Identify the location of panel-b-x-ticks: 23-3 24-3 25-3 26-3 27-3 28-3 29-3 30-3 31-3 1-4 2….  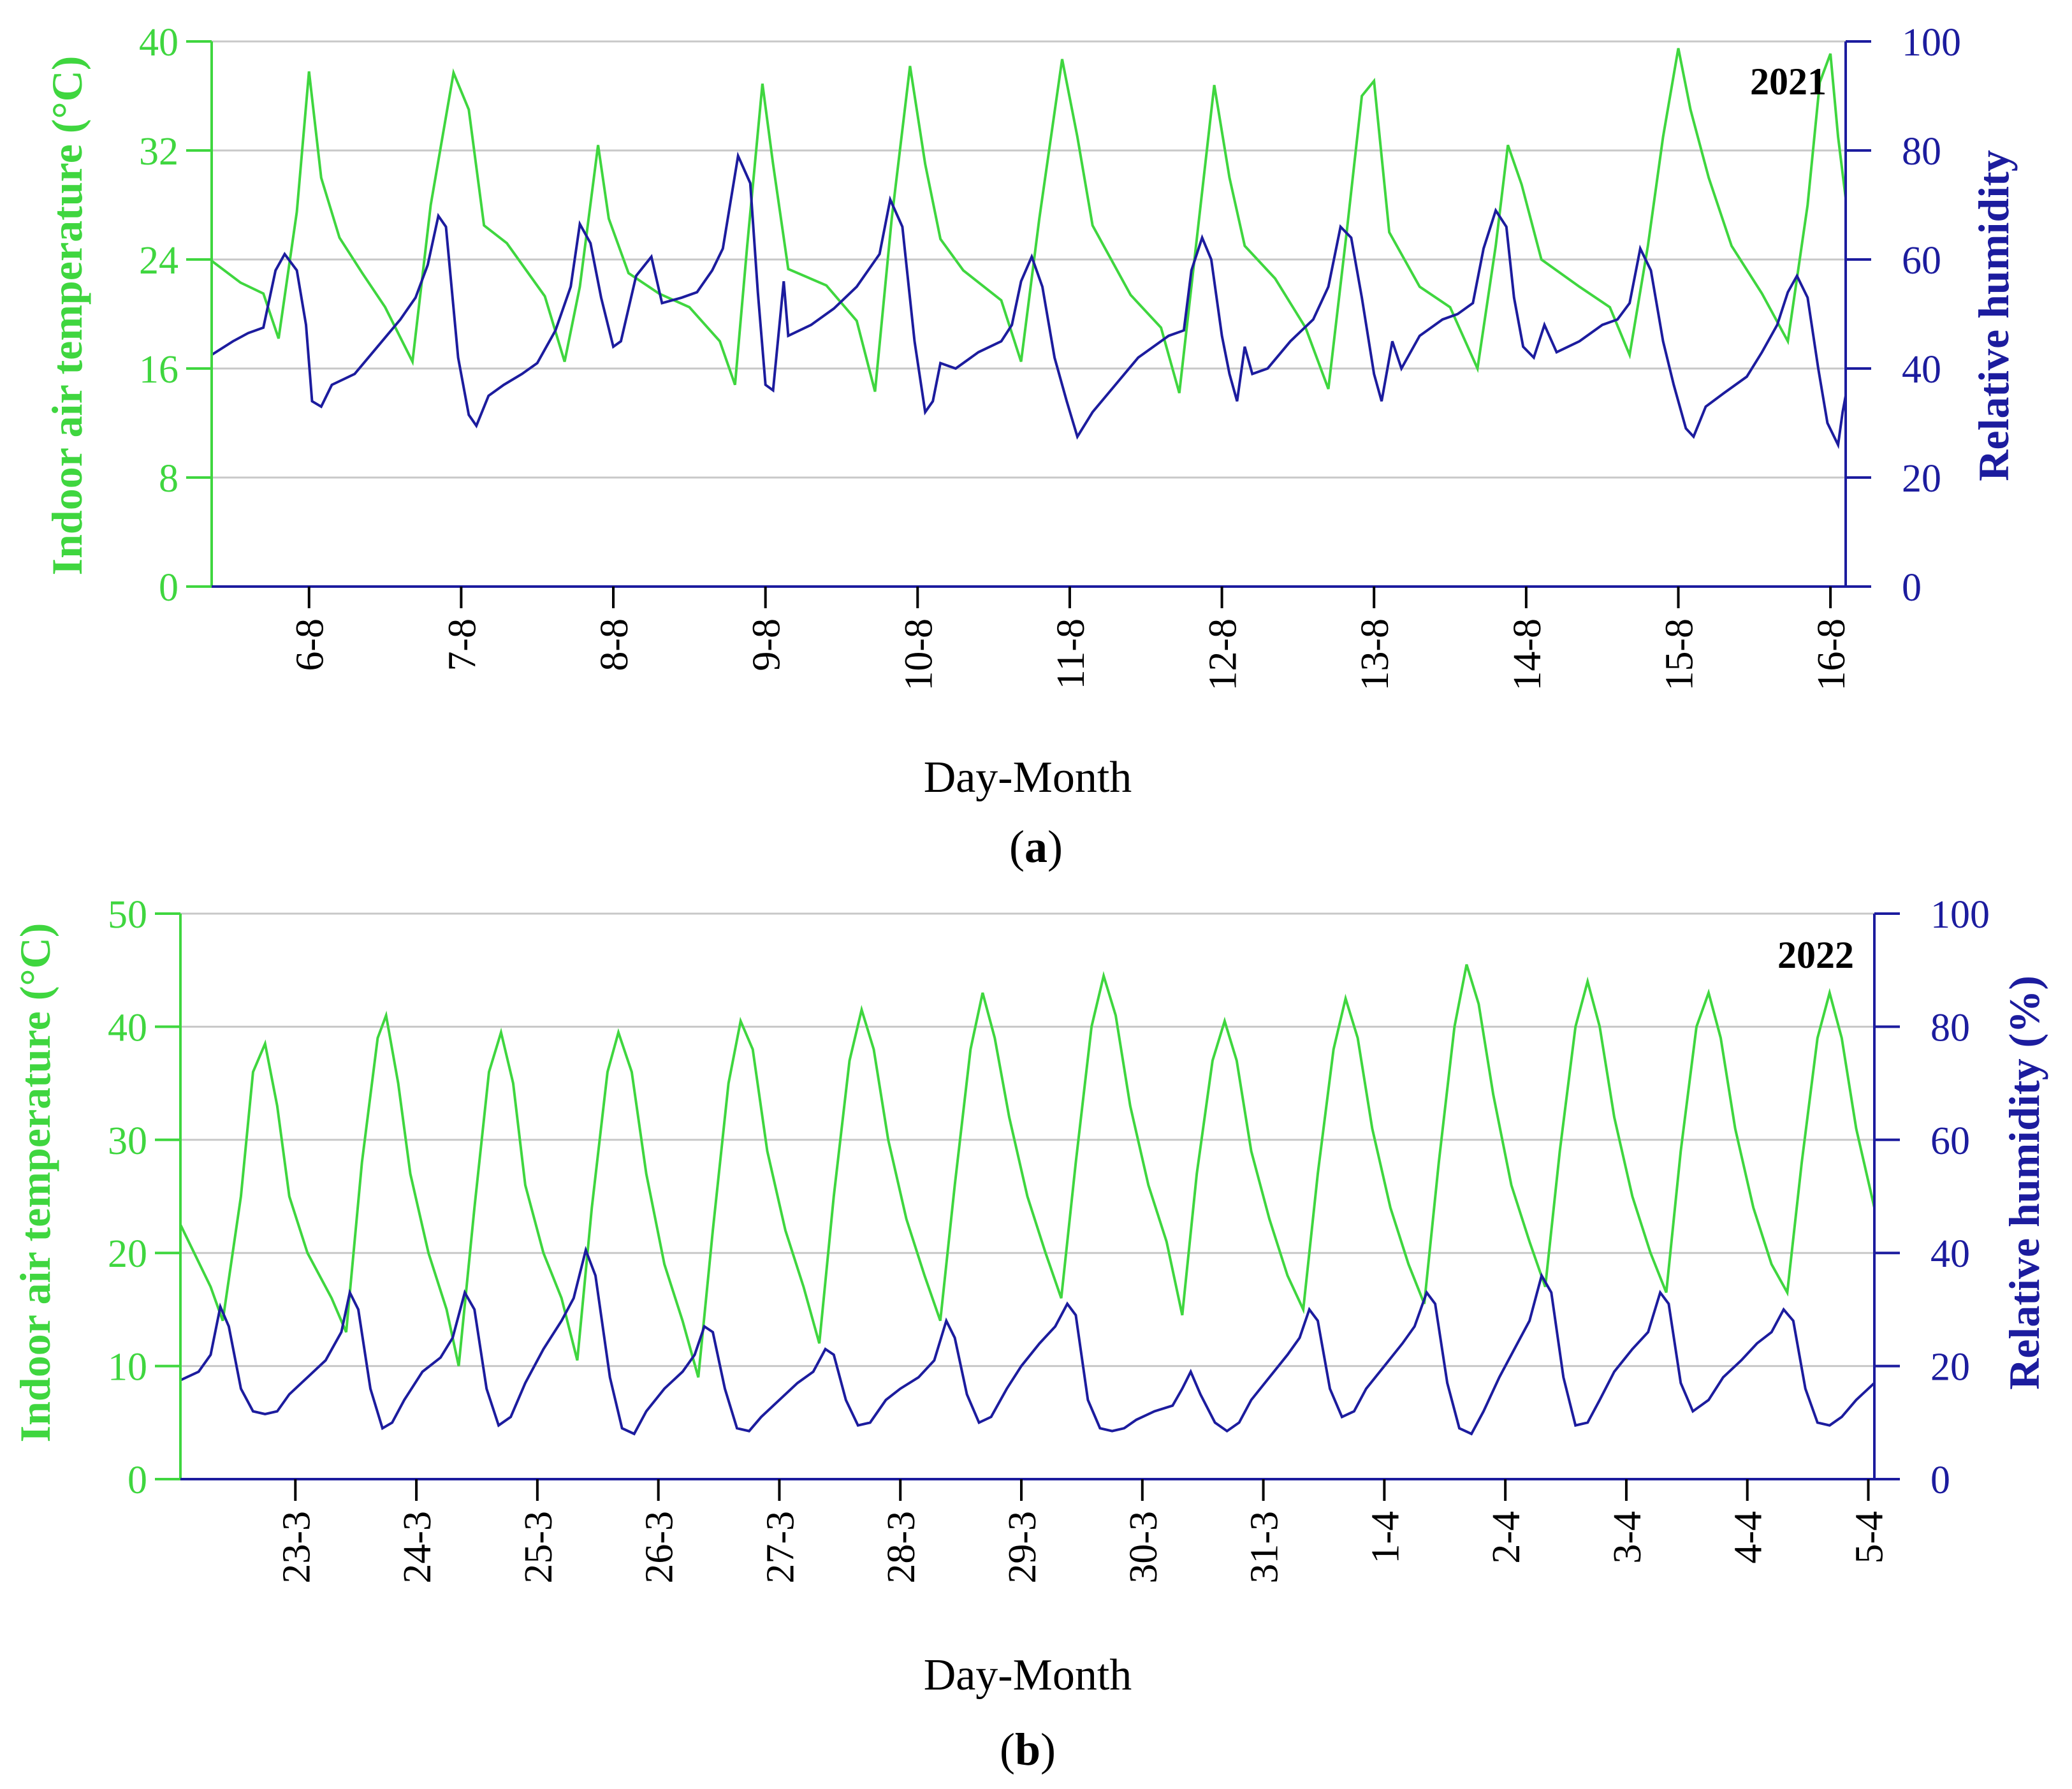
(1083, 1532).